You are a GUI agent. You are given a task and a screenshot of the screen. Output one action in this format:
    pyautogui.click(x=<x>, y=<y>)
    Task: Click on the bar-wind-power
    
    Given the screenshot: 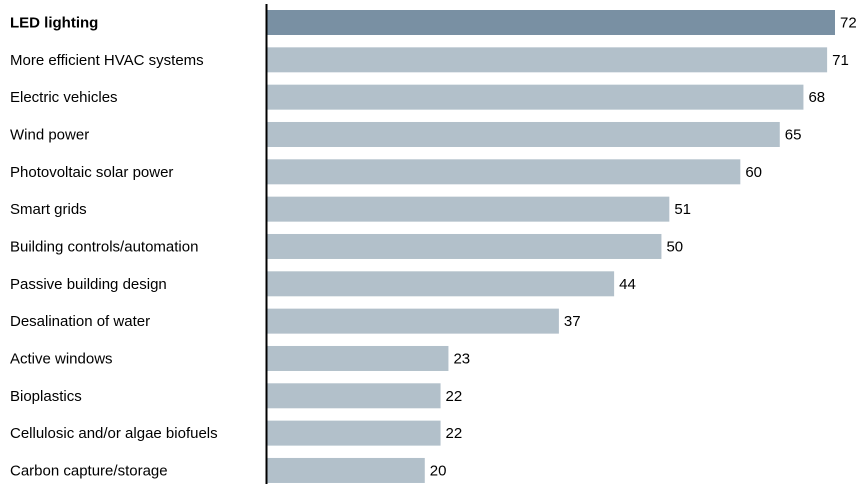 What is the action you would take?
    pyautogui.click(x=523, y=134)
    